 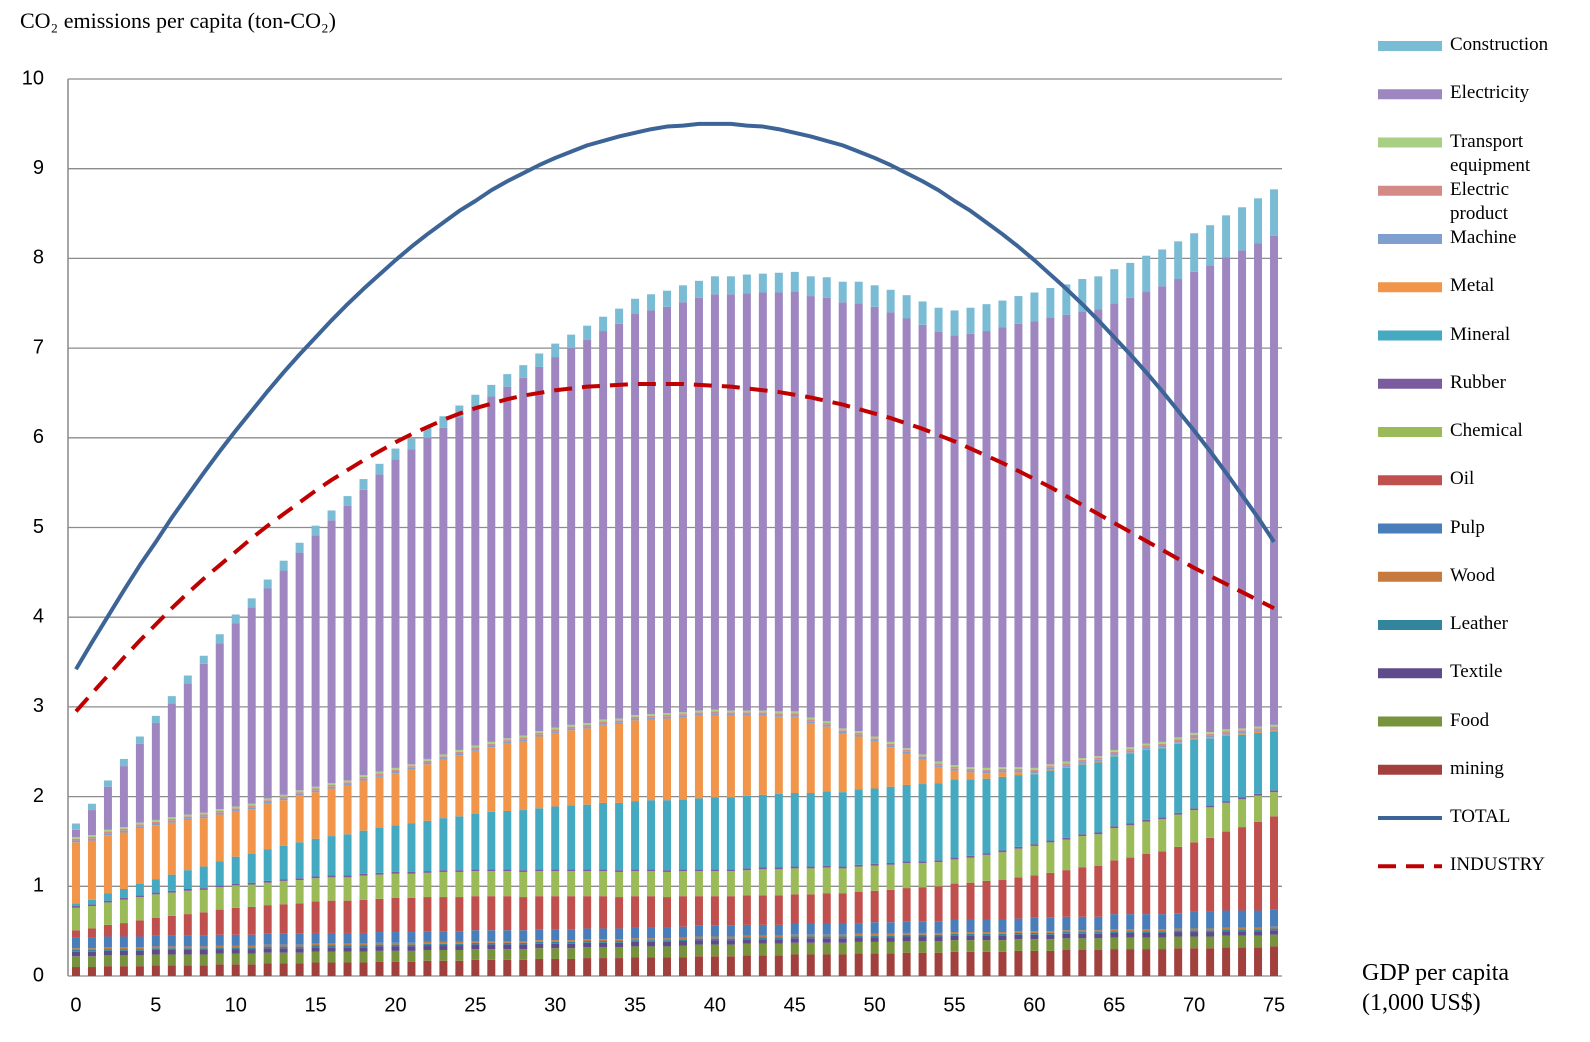 I want to click on x-tick-label: 20, so click(x=395, y=1005).